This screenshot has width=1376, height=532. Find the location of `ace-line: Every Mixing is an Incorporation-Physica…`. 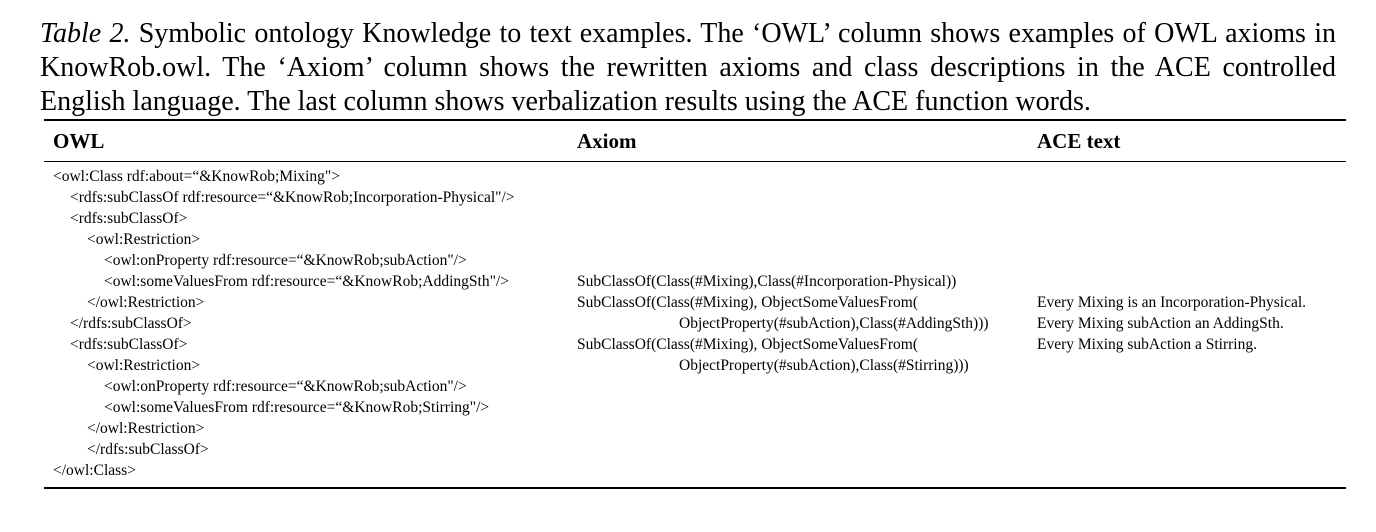

ace-line: Every Mixing is an Incorporation-Physica… is located at coordinates (1172, 302).